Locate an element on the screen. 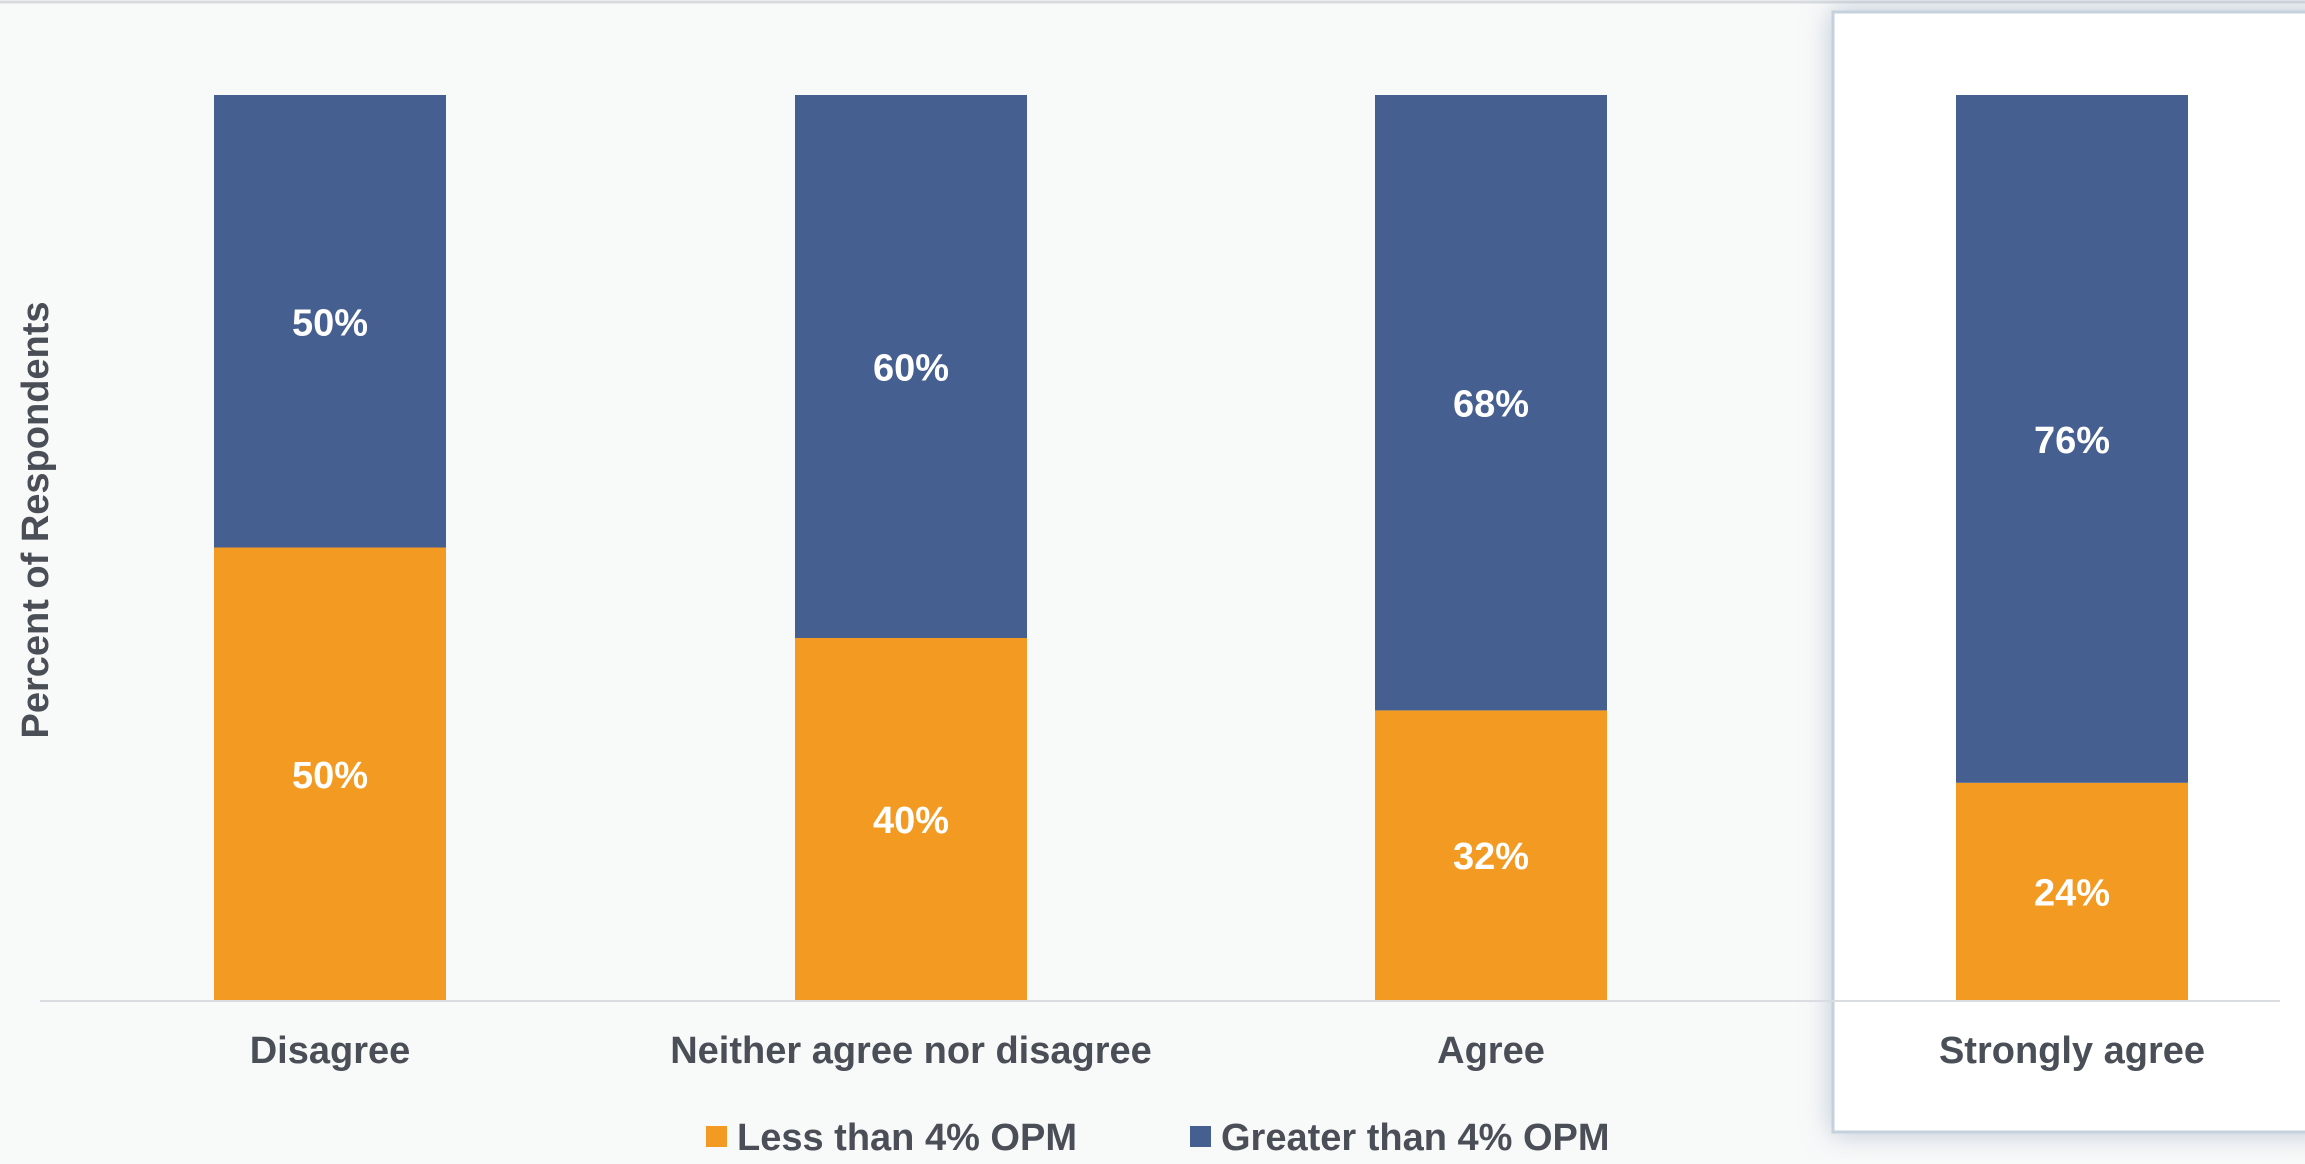 The width and height of the screenshot is (2305, 1164). bar-strongly-agree-less-than-4-opm is located at coordinates (2072, 891).